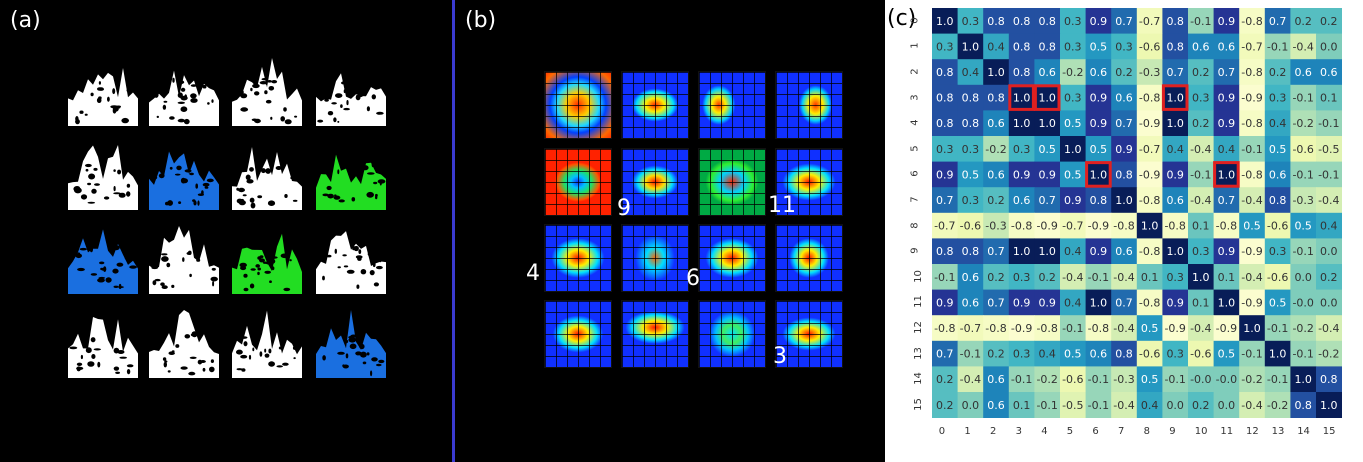  What do you see at coordinates (993, 431) in the screenshot?
I see `x-tick-label: 2` at bounding box center [993, 431].